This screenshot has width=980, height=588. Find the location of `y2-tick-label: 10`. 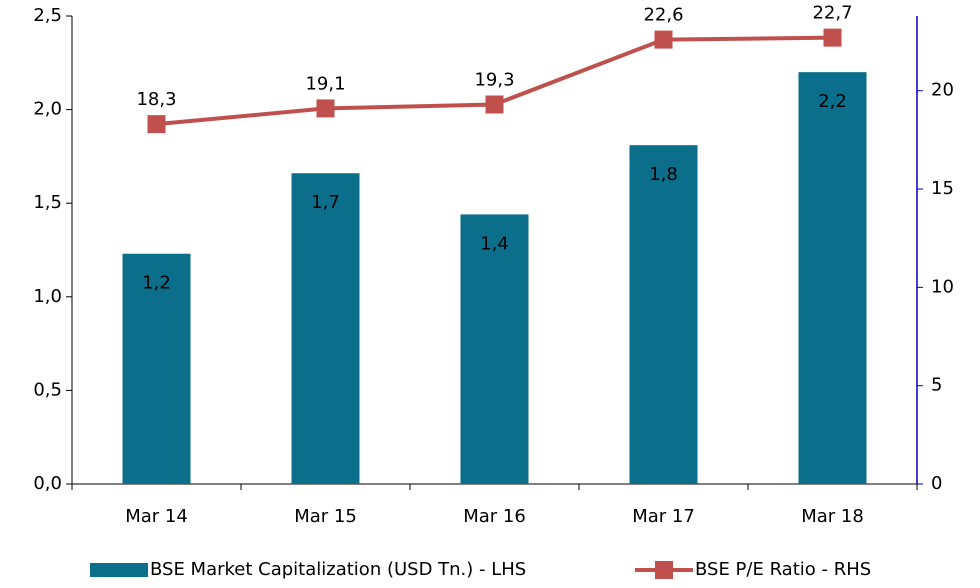

y2-tick-label: 10 is located at coordinates (942, 286).